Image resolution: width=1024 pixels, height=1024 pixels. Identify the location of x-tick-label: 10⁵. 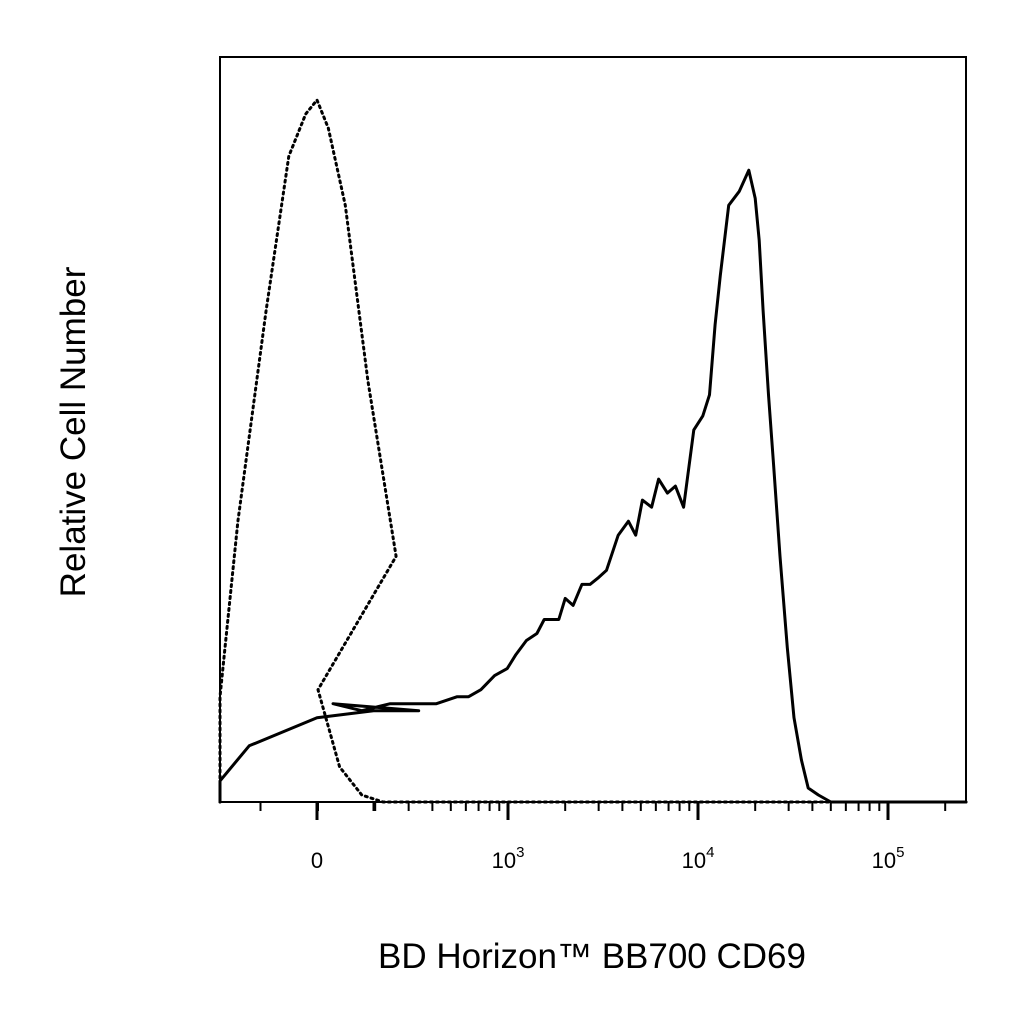
(888, 858).